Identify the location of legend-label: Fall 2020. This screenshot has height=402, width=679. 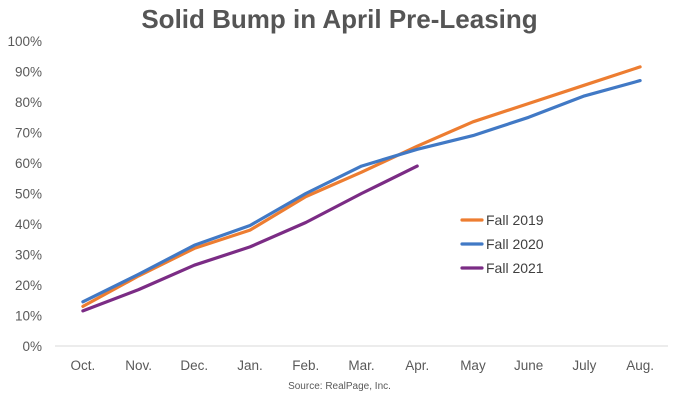
(515, 244).